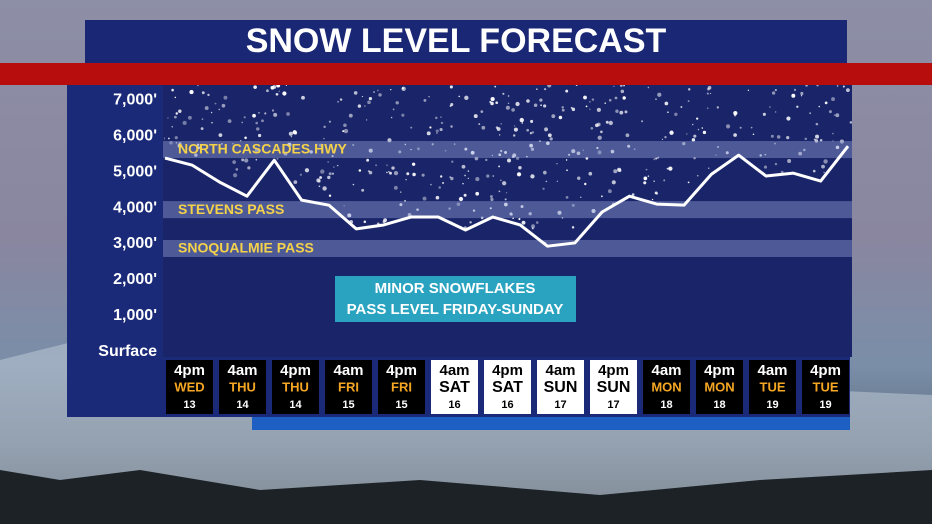 The width and height of the screenshot is (932, 524). I want to click on snow-level-line, so click(507, 196).